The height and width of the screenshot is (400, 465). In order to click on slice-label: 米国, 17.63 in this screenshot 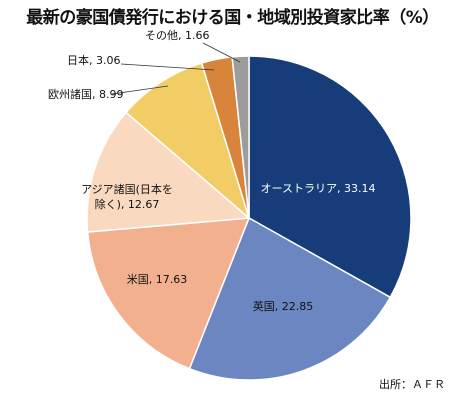, I will do `click(157, 279)`.